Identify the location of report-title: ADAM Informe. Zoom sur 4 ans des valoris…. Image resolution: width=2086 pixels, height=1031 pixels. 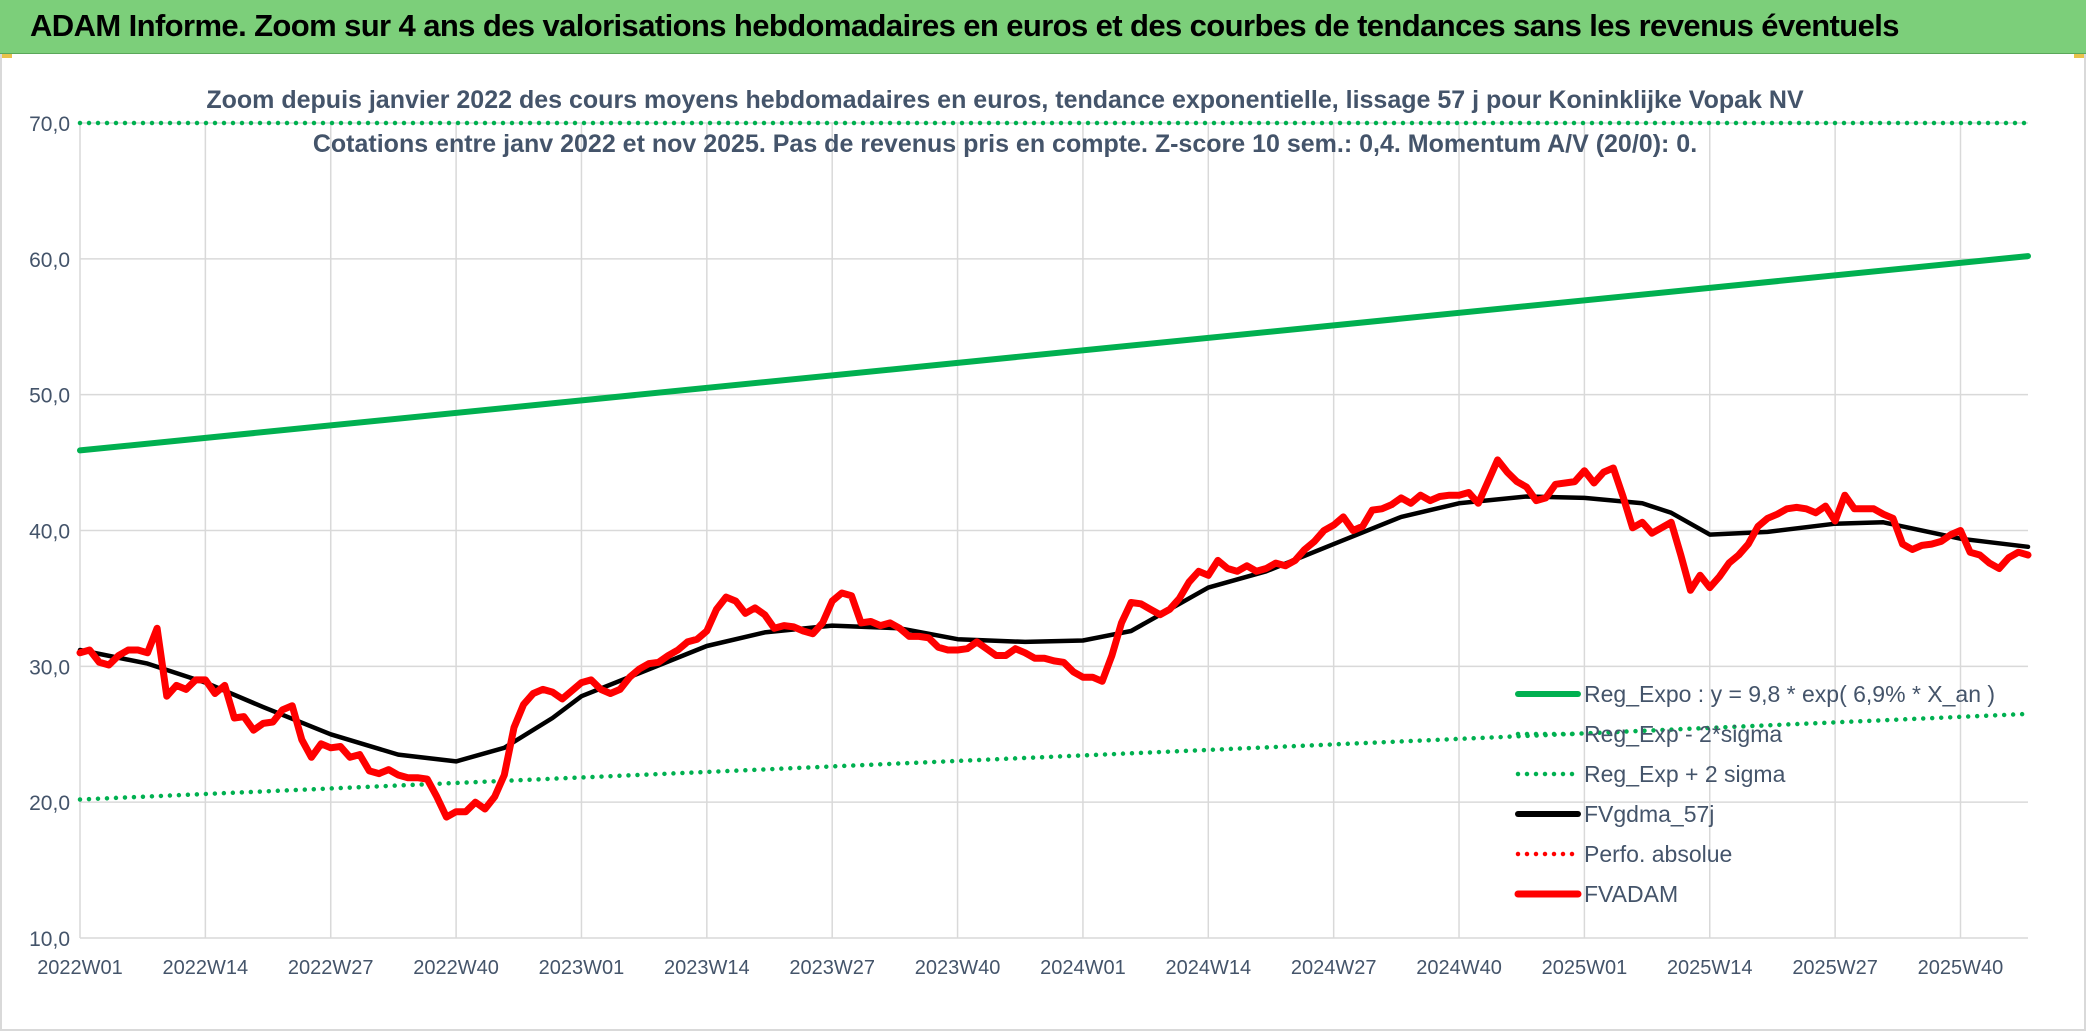
(965, 25).